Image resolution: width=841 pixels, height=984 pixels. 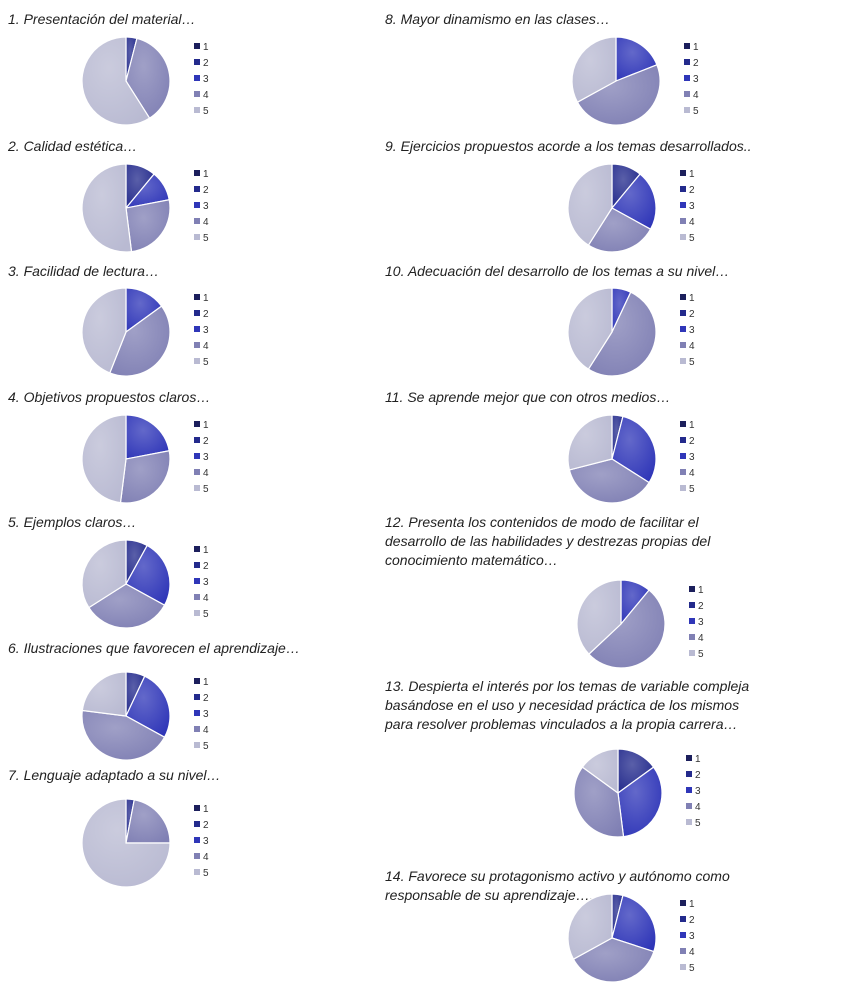 I want to click on pie-chart-10: 1 2 3 4 5, so click(x=641, y=332).